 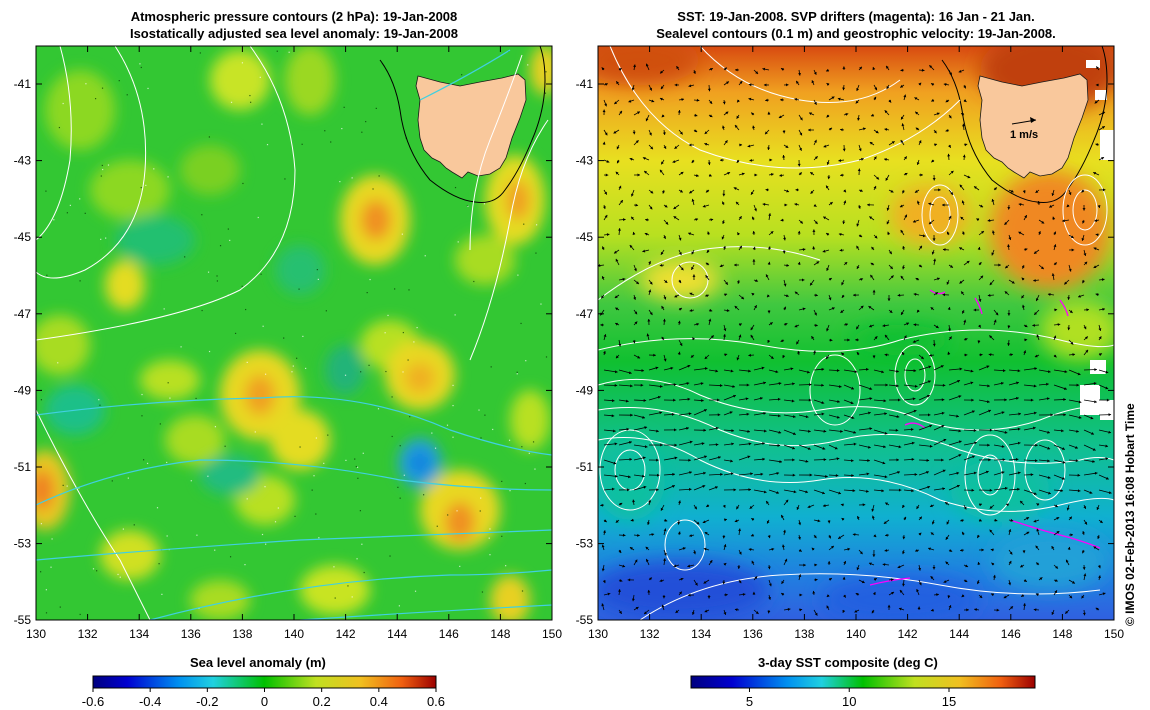 I want to click on imos-credit: © IMOS 02-Feb-2013 16:08 Hobart Time, so click(x=1130, y=514).